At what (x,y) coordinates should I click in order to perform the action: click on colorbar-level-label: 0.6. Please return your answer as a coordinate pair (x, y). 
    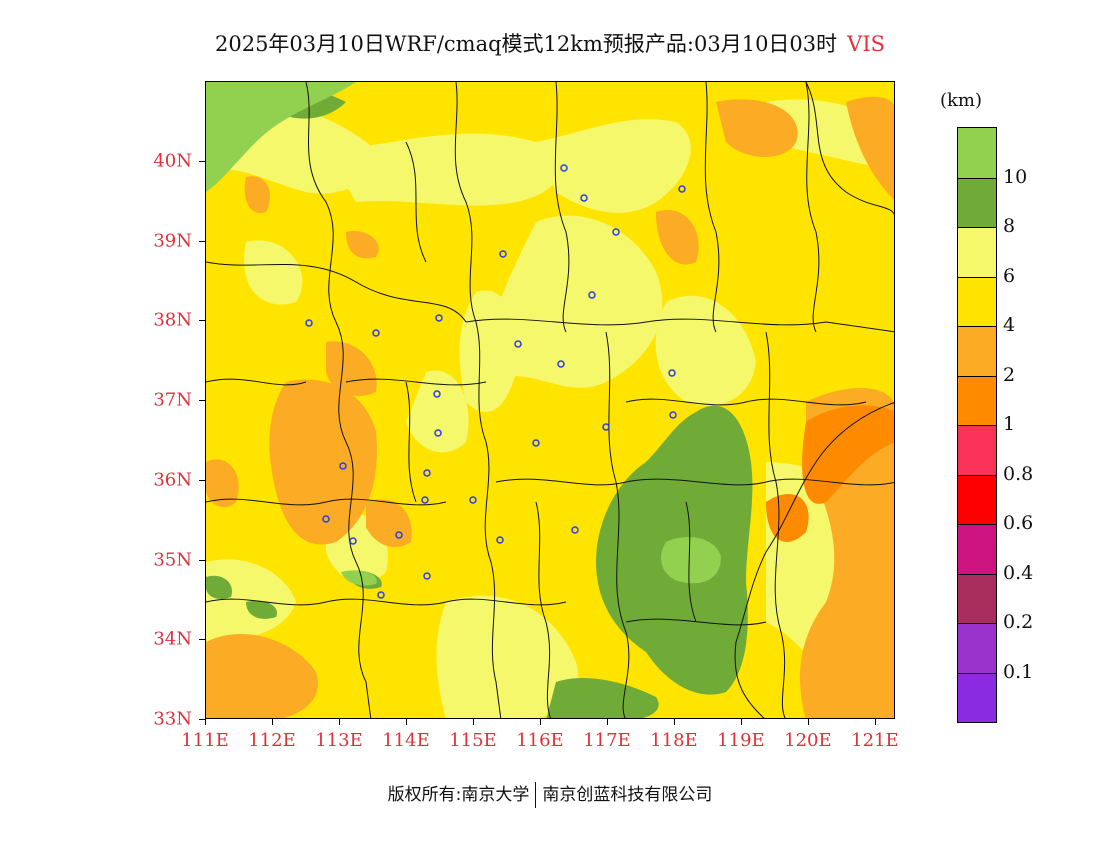
    Looking at the image, I should click on (1018, 523).